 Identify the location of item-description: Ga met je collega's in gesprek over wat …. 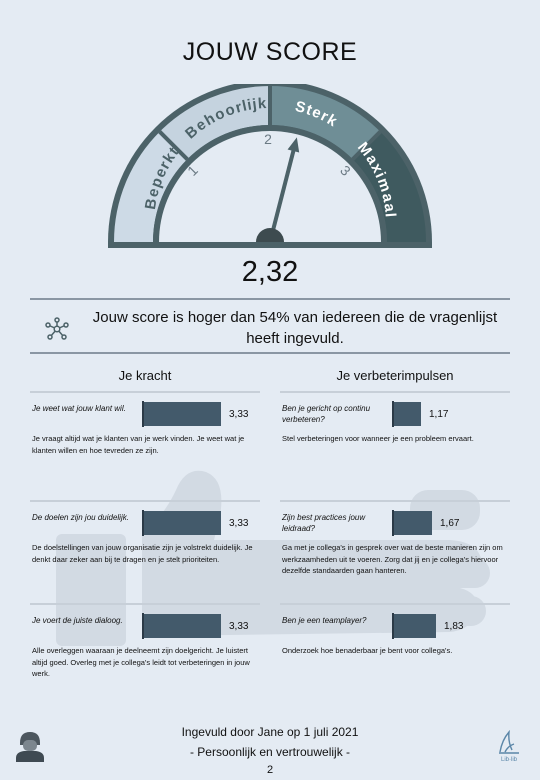
(392, 559).